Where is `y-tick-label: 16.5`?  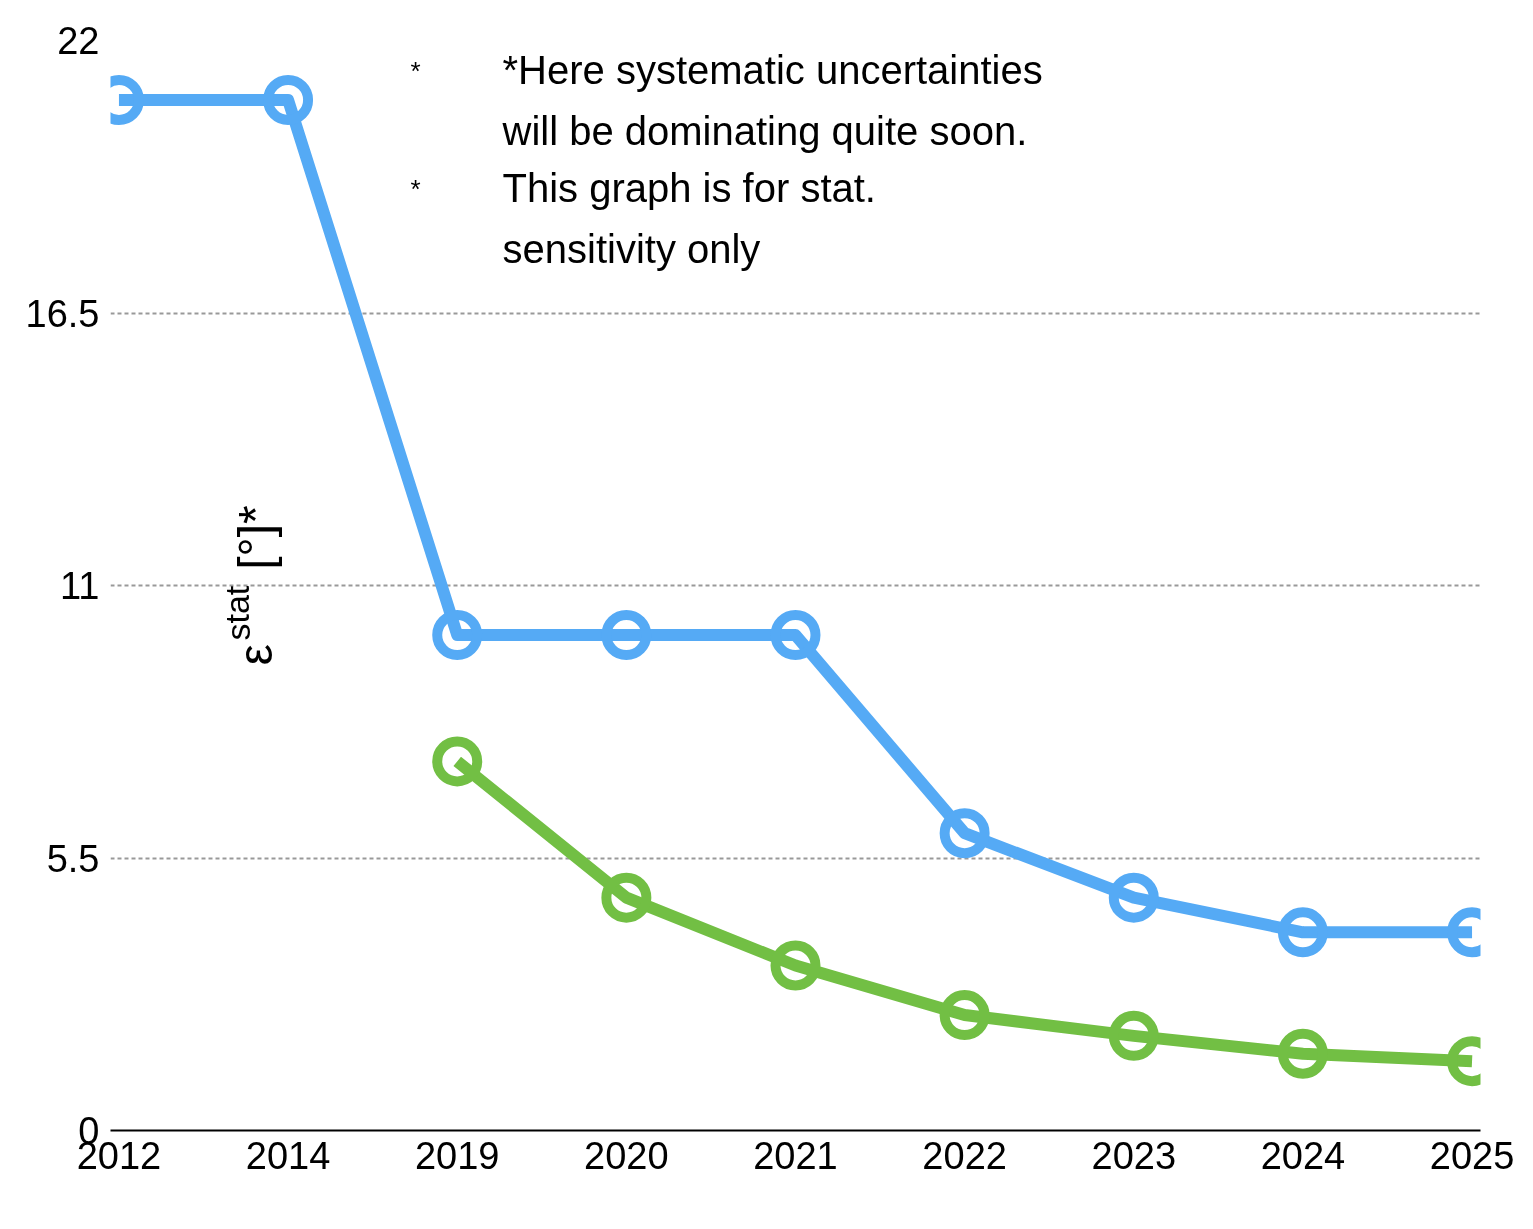 y-tick-label: 16.5 is located at coordinates (62, 313).